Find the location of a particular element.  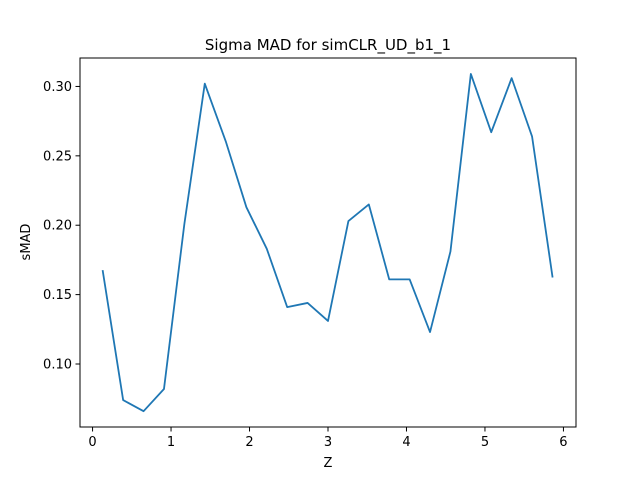

x-tick-label: 1 is located at coordinates (171, 442).